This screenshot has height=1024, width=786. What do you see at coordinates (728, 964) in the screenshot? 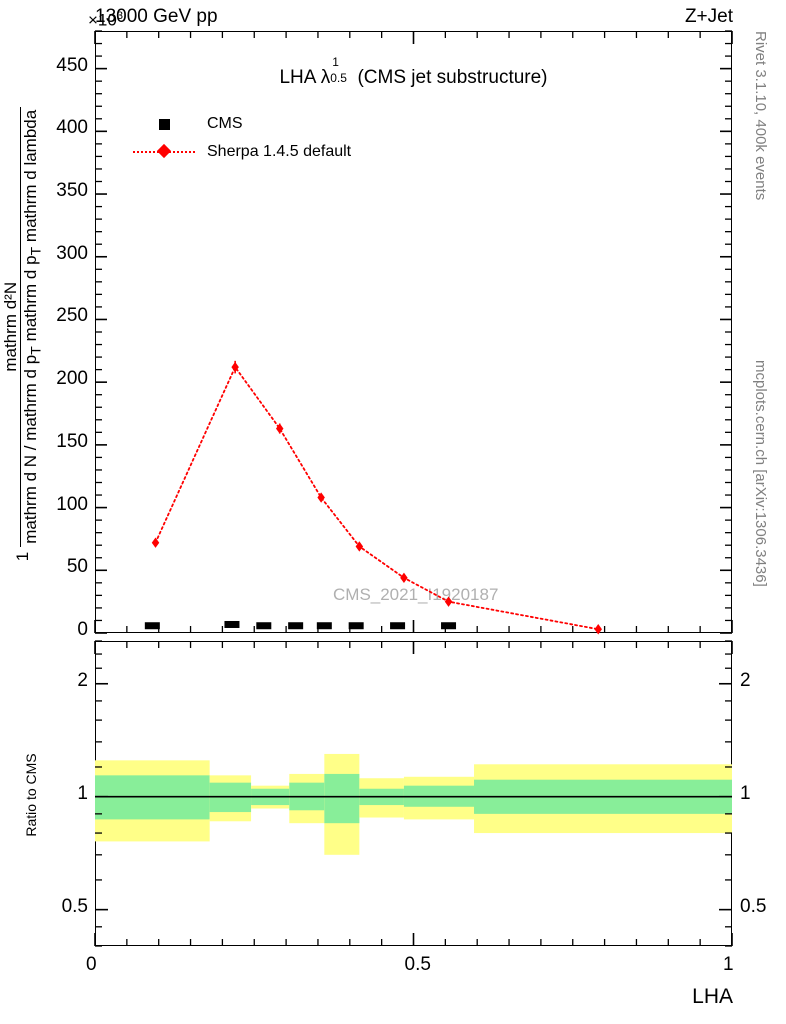
I see `x-tick-label: 1` at bounding box center [728, 964].